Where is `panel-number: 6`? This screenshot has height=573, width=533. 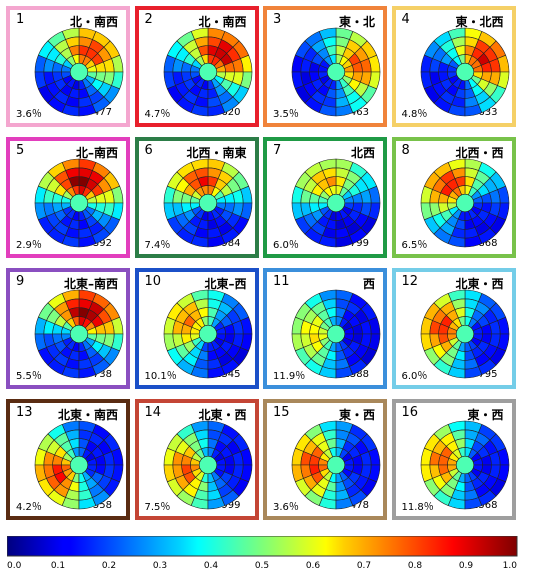
panel-number: 6 is located at coordinates (148, 150).